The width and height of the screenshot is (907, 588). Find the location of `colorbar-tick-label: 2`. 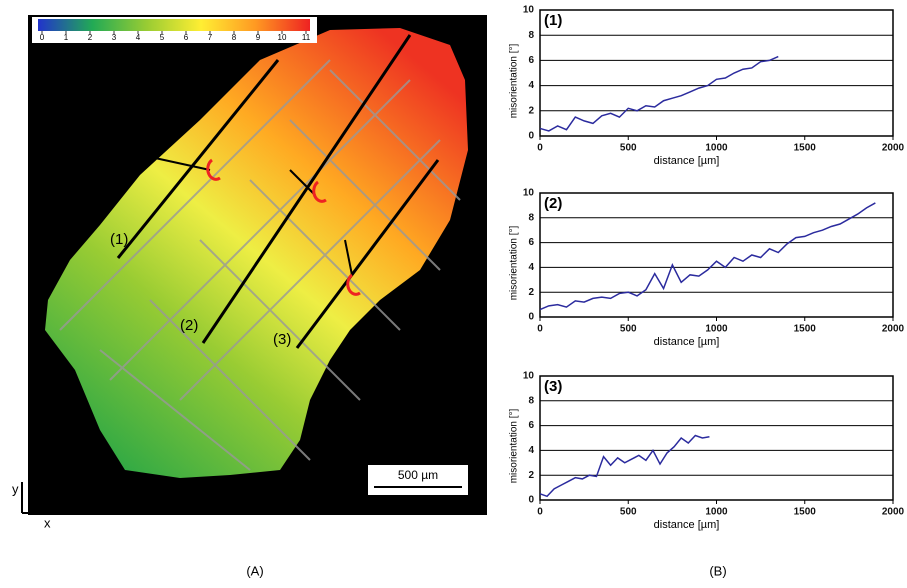

colorbar-tick-label: 2 is located at coordinates (90, 37).